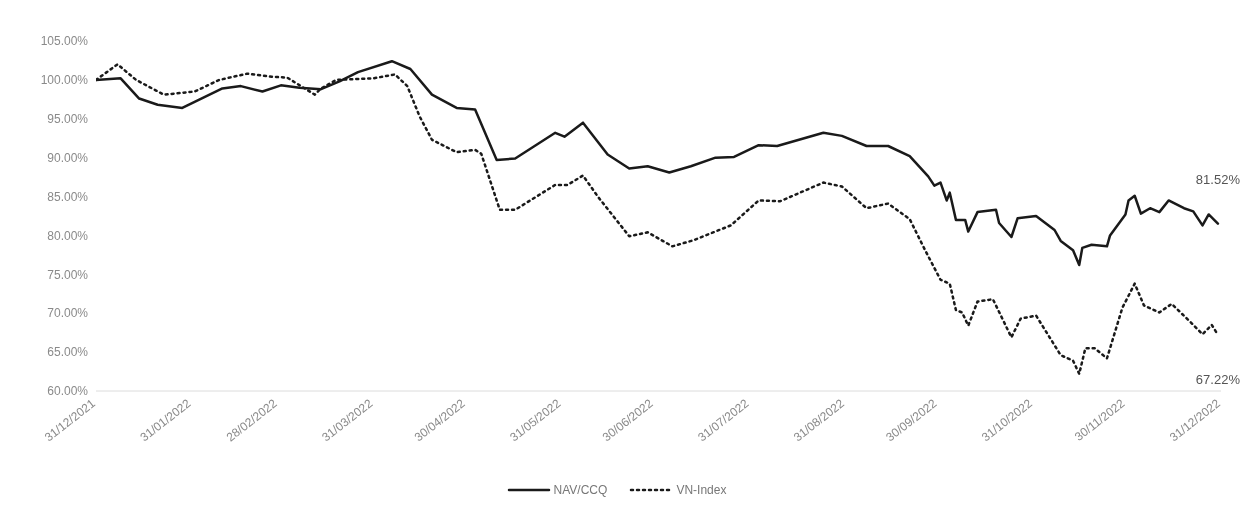 This screenshot has height=513, width=1259. I want to click on y-tick-label: 70.00%, so click(68, 313).